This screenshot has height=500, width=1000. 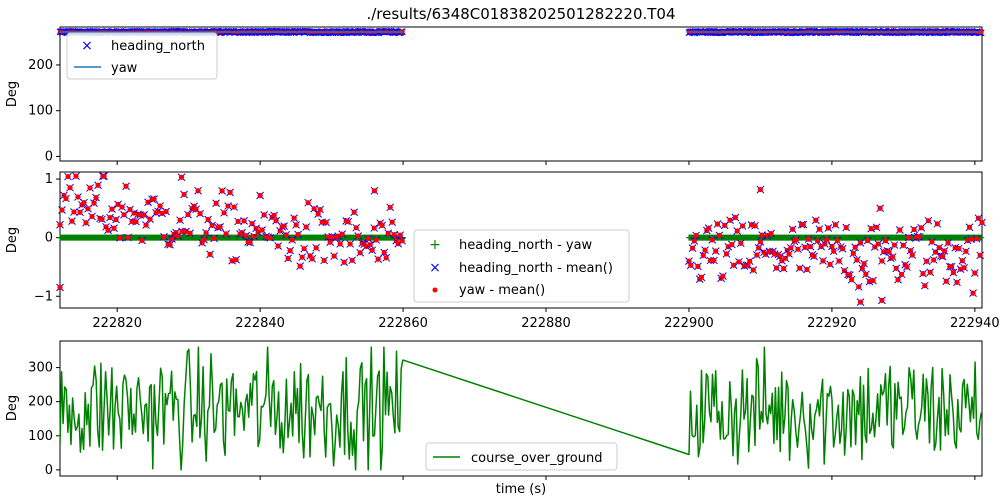 What do you see at coordinates (158, 46) in the screenshot?
I see `legend-label-heading-north: heading_north` at bounding box center [158, 46].